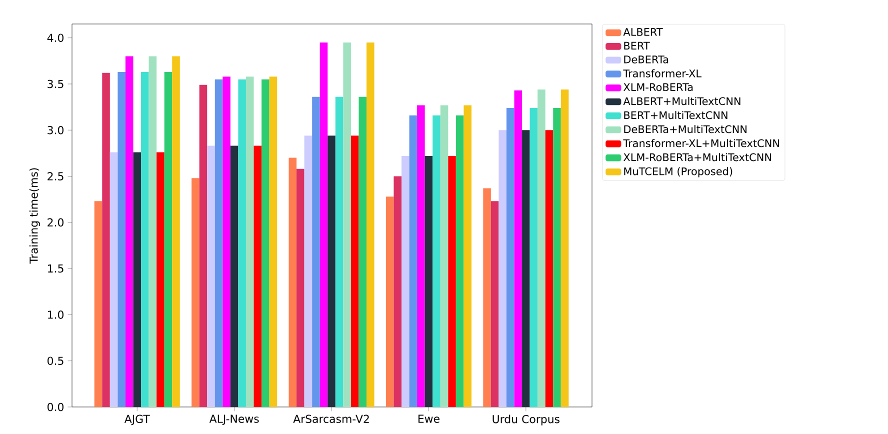  I want to click on legend-label: ALBERT+MultiTextCNN, so click(681, 101).